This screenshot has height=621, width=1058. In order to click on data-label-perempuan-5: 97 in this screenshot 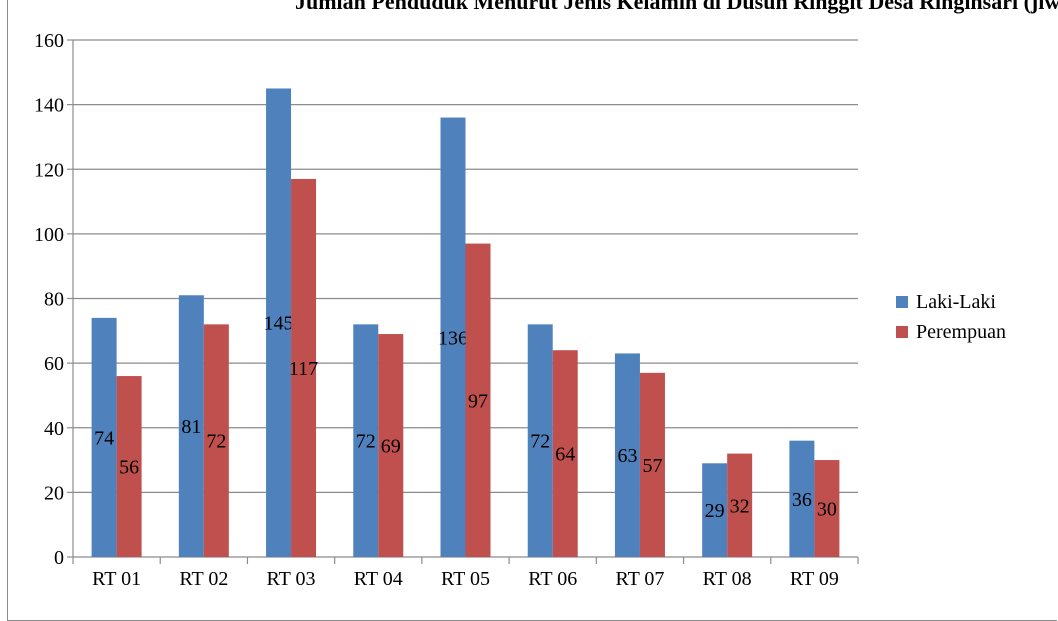, I will do `click(478, 401)`.